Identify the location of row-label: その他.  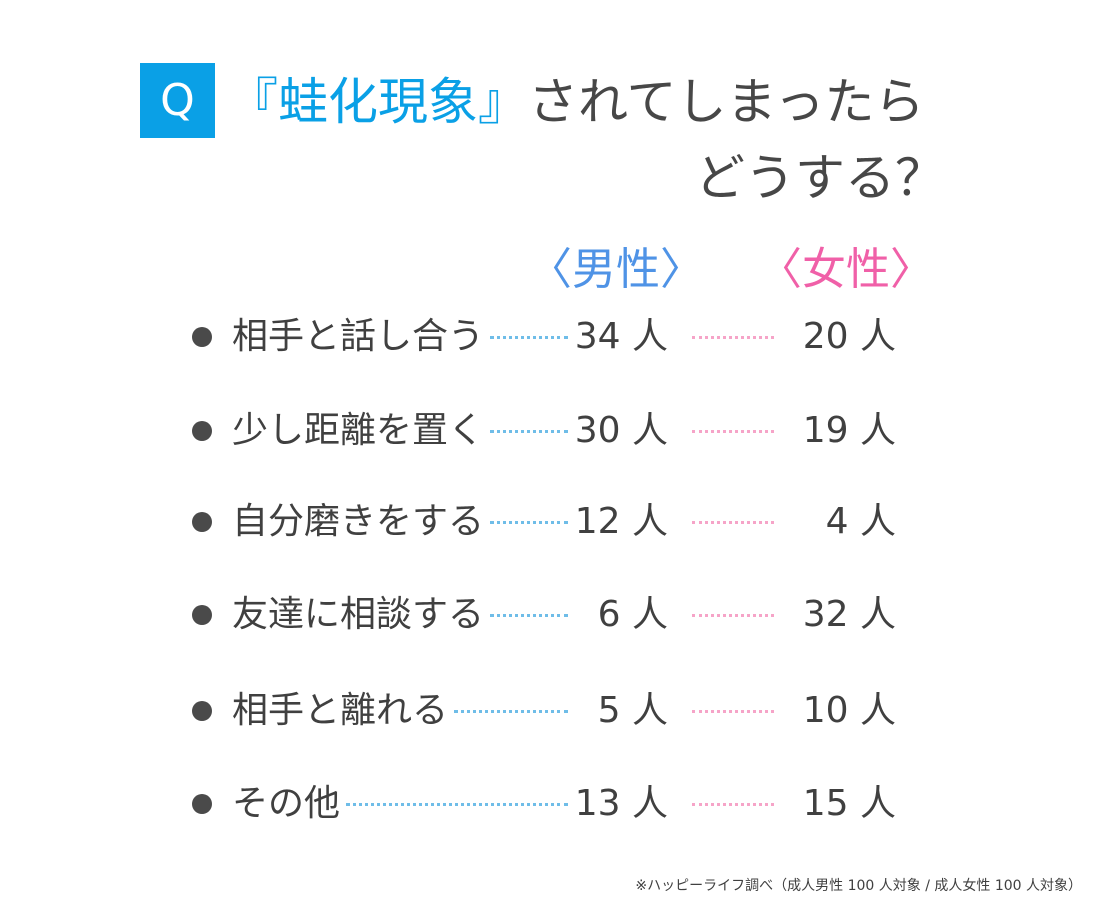
(286, 803).